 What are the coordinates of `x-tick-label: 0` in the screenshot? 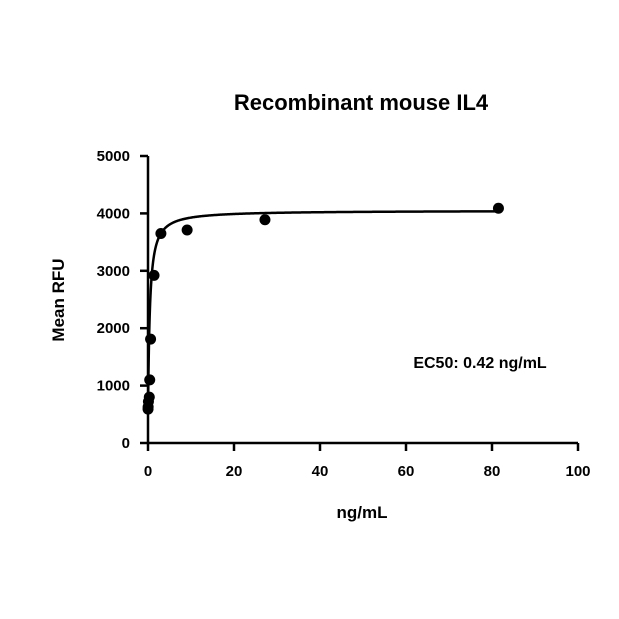 It's located at (148, 471).